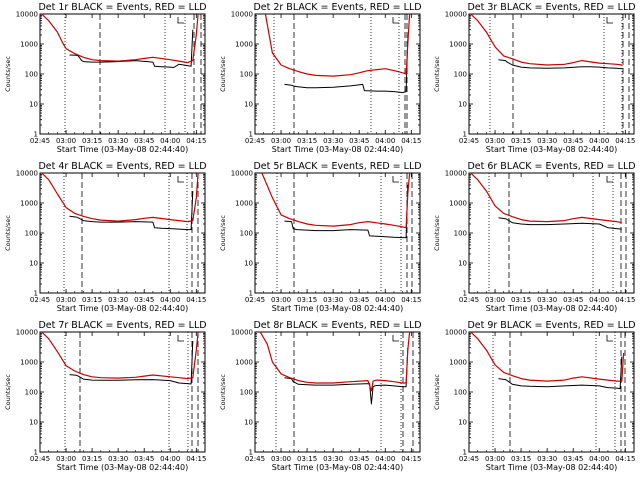 This screenshot has width=640, height=480. Describe the element at coordinates (337, 325) in the screenshot. I see `chart-title: Det 8r BLACK = Events, RED = LLD` at that location.